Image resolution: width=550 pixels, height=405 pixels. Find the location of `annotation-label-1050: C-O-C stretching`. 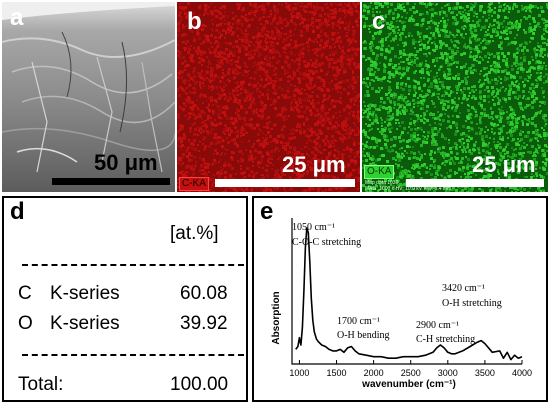

annotation-label-1050: C-O-C stretching is located at coordinates (326, 242).